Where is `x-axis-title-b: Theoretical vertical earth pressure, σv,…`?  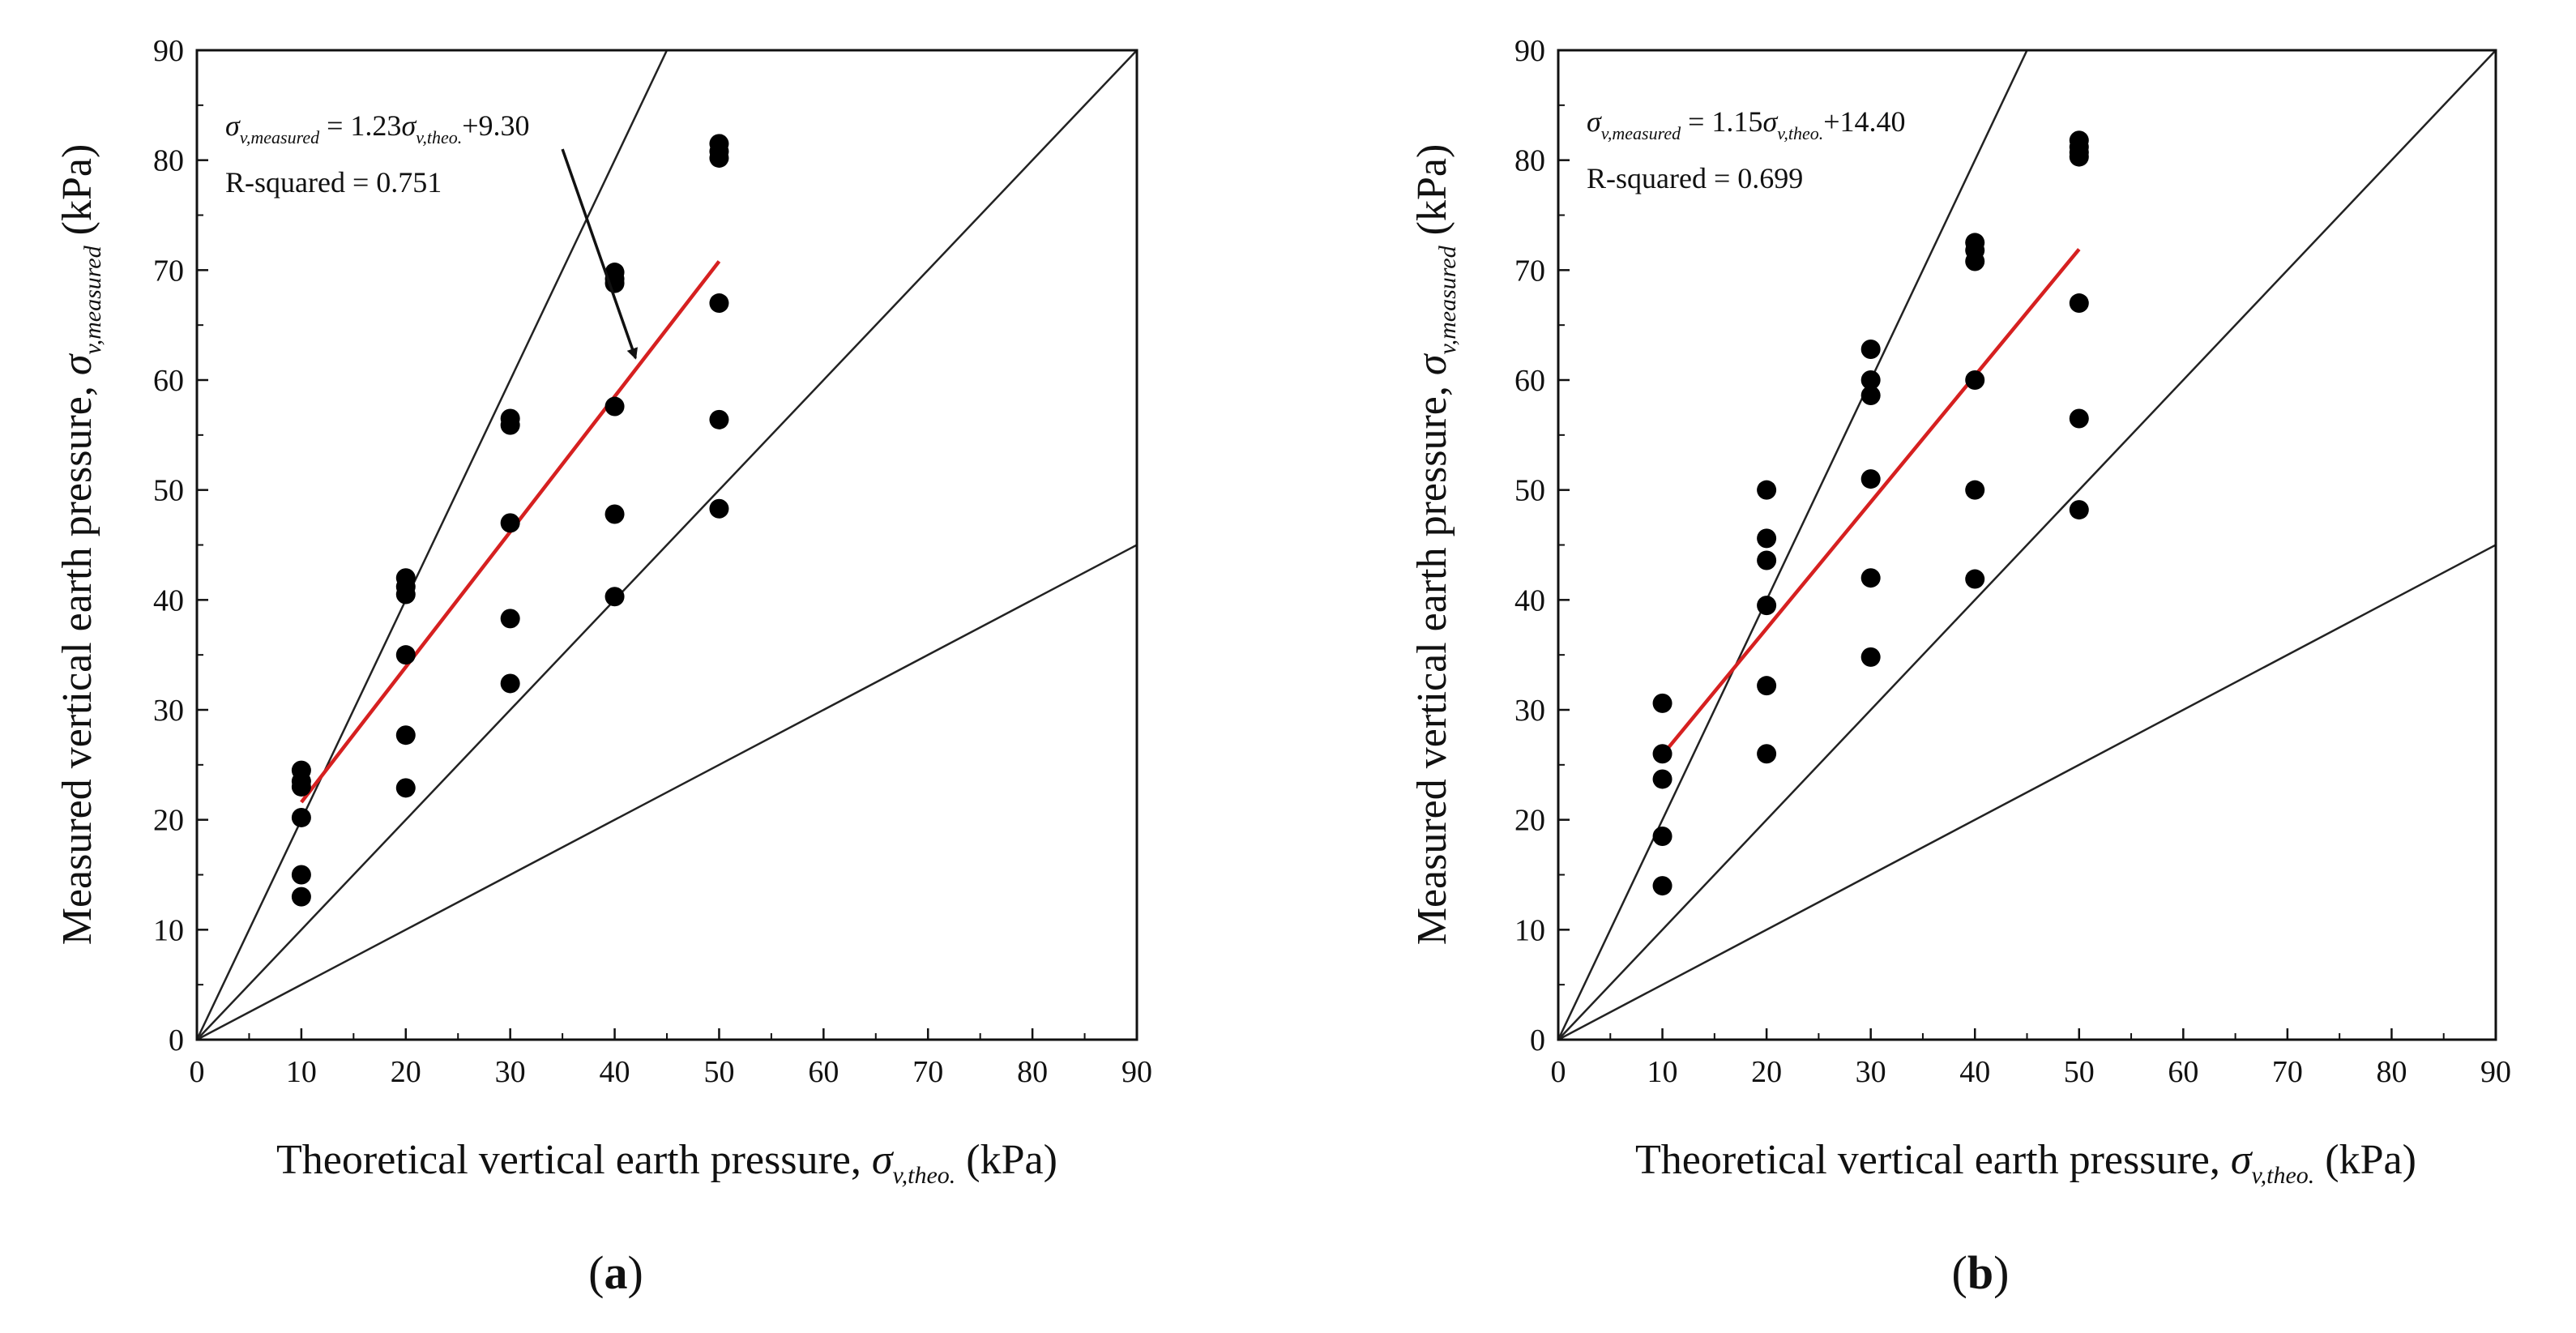 x-axis-title-b: Theoretical vertical earth pressure, σv,… is located at coordinates (2025, 1163).